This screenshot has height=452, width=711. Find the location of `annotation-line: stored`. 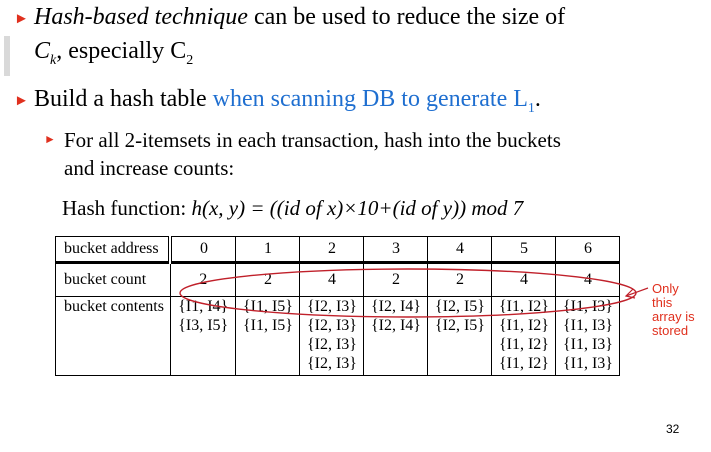

annotation-line: stored is located at coordinates (670, 330).